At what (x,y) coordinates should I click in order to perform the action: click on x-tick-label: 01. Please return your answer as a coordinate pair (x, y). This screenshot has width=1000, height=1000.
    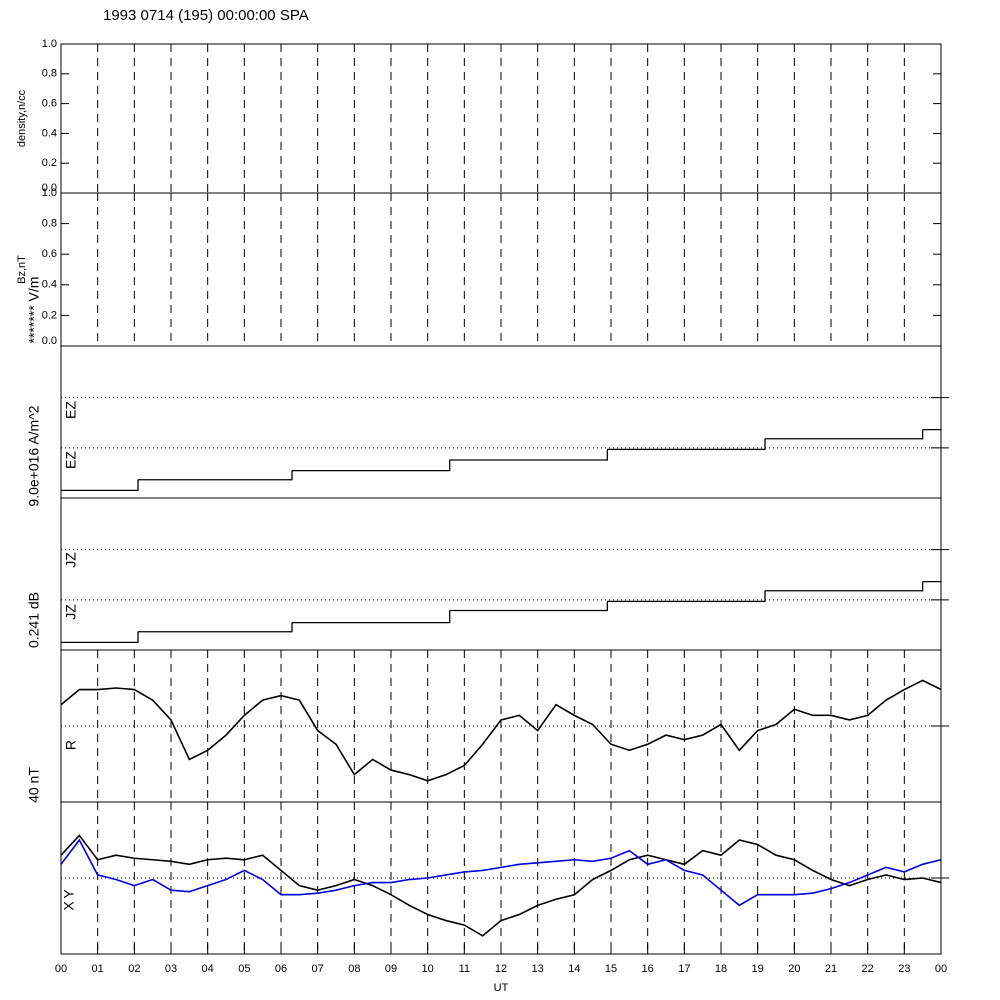
    Looking at the image, I should click on (98, 969).